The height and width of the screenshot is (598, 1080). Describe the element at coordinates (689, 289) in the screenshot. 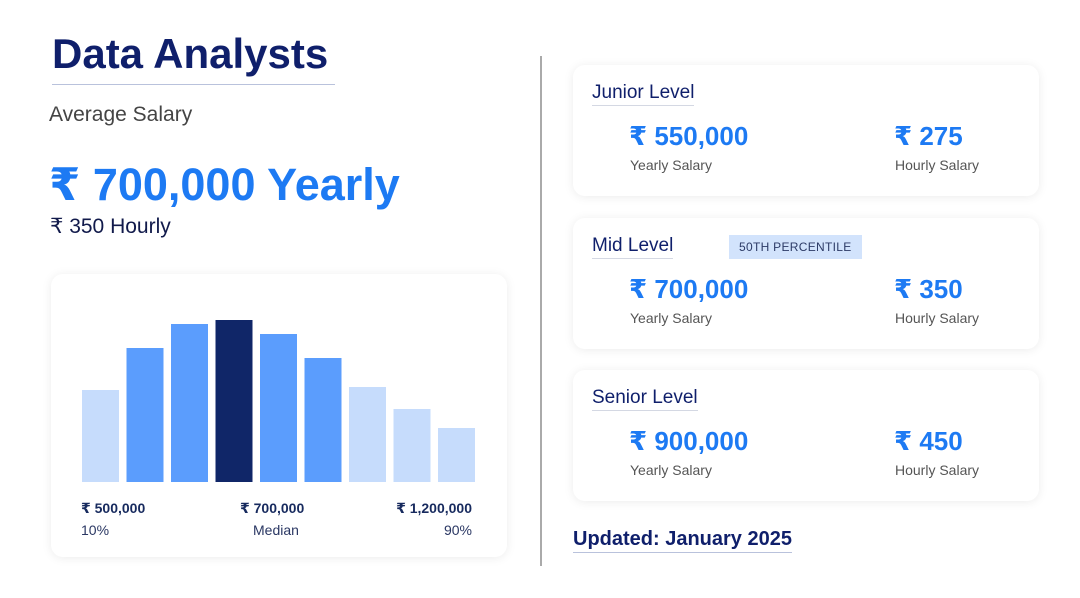

I see `yearly-salary: ₹ 700,000` at that location.